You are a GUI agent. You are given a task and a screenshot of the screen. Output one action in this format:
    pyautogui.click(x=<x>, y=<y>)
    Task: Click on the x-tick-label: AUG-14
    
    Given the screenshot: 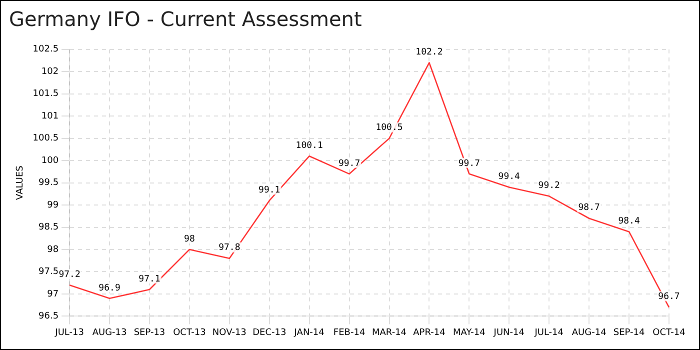 What is the action you would take?
    pyautogui.click(x=589, y=333)
    